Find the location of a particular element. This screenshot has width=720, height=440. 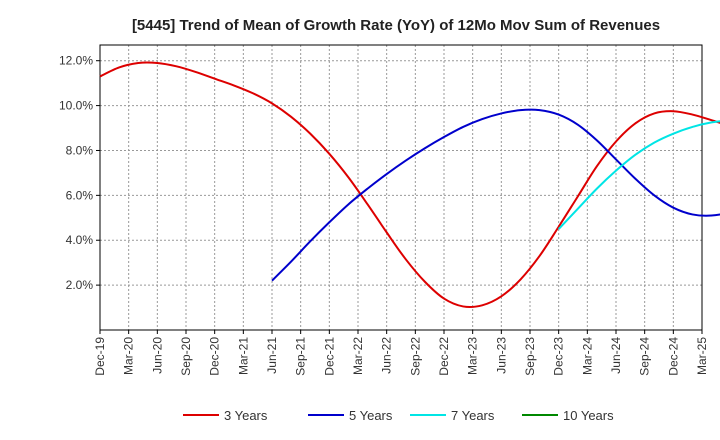

y-tick-label: 2.0% is located at coordinates (80, 285).